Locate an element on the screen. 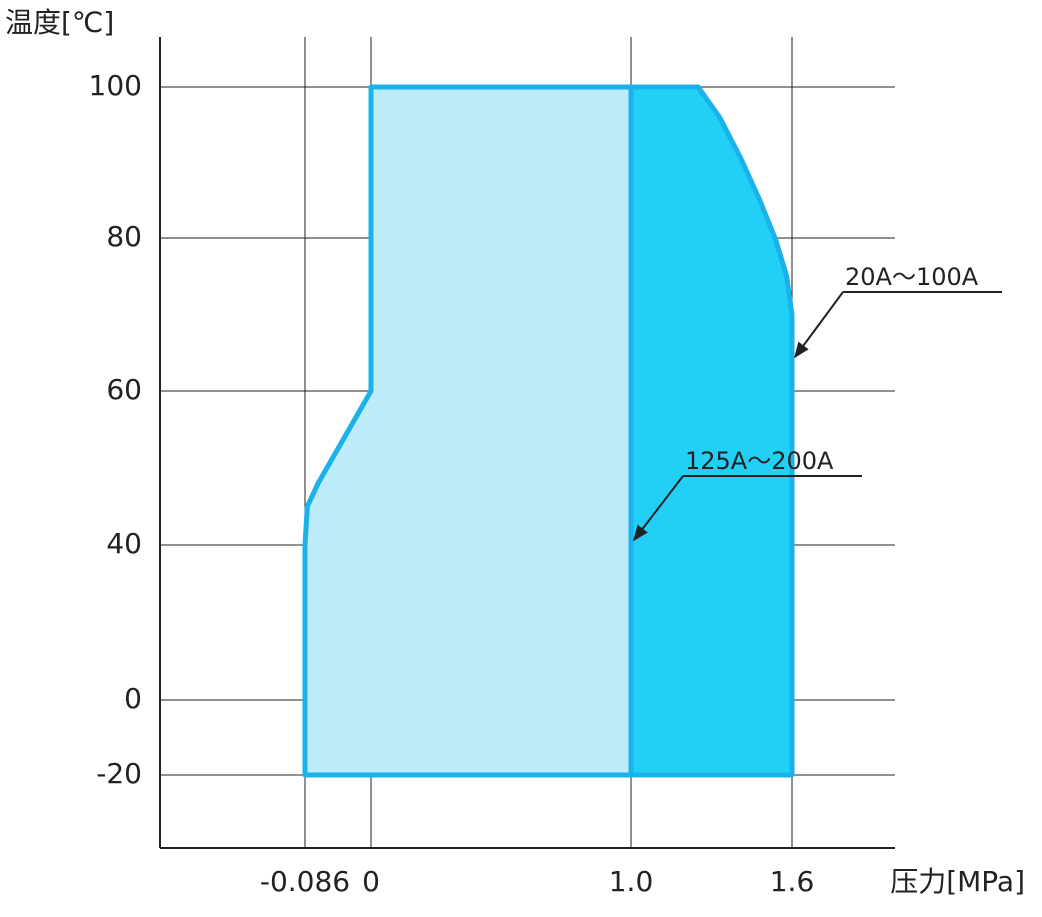 The image size is (1042, 917). y-tick-label: 40 is located at coordinates (124, 543).